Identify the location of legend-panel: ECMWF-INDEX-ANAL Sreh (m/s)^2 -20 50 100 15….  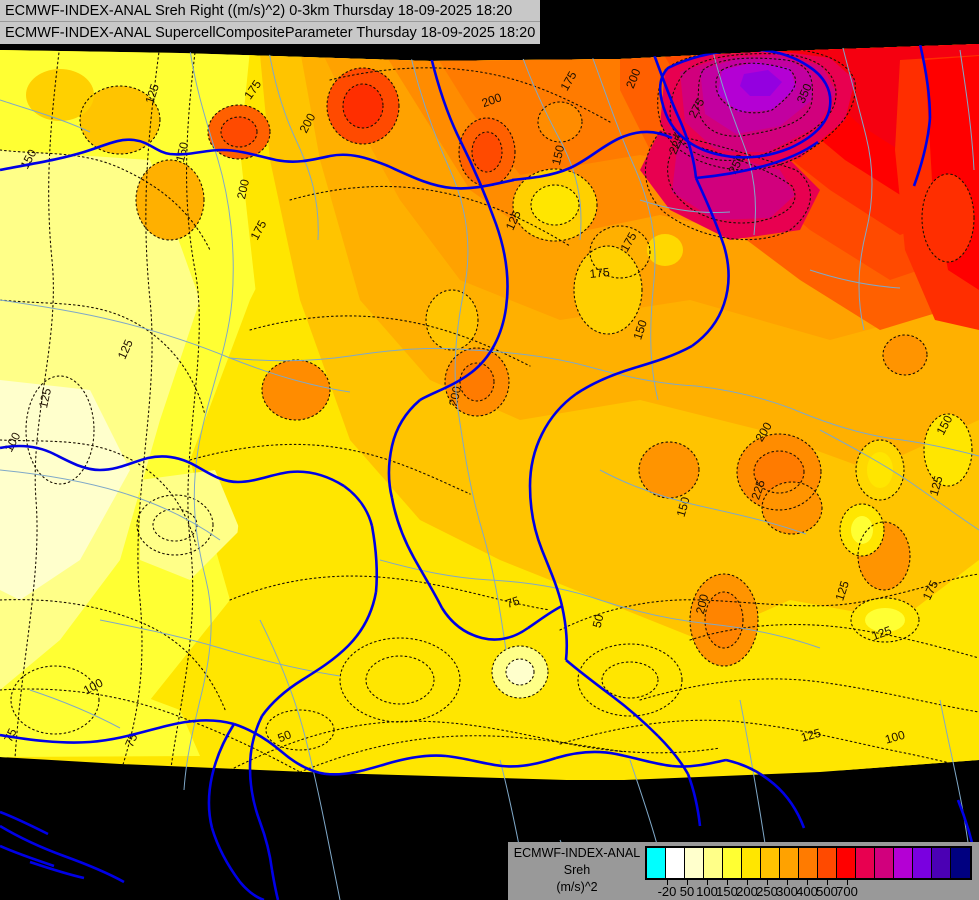
(743, 871).